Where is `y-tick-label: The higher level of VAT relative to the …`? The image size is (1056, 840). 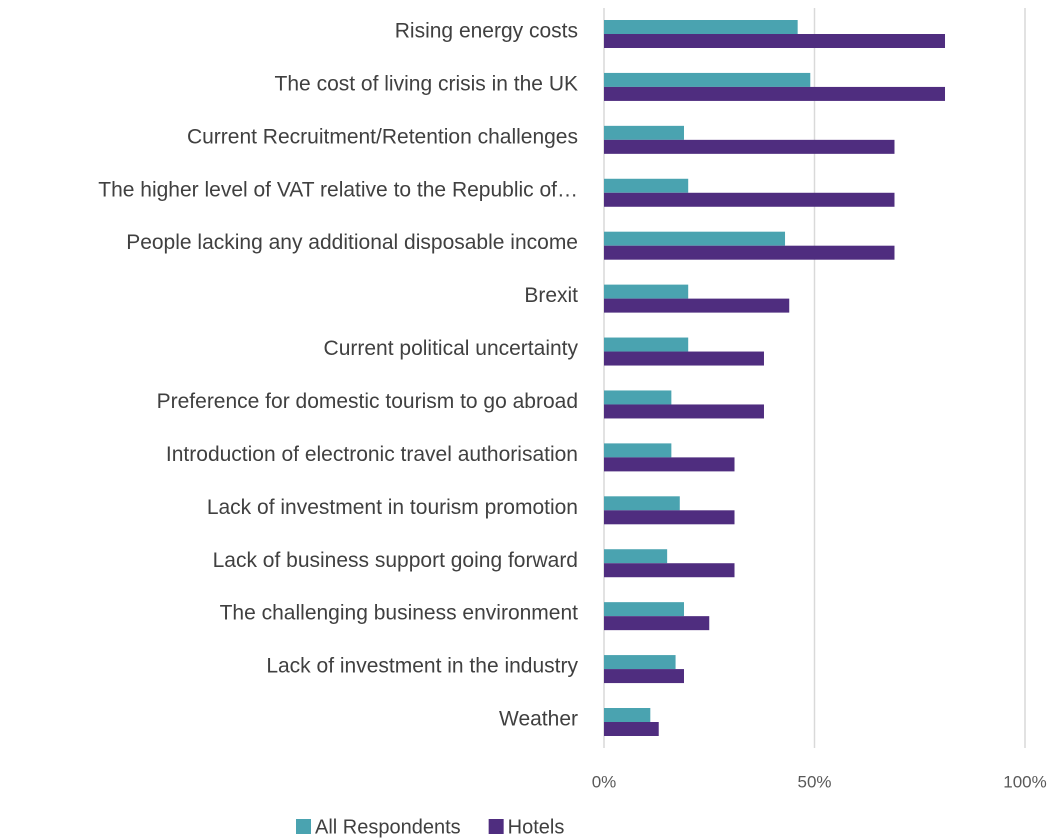
y-tick-label: The higher level of VAT relative to the … is located at coordinates (338, 189).